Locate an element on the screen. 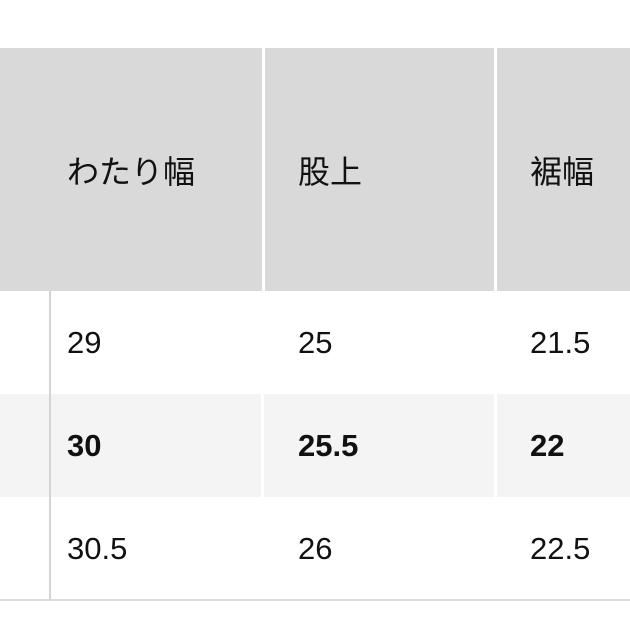  header-label: わたり幅 is located at coordinates (131, 171).